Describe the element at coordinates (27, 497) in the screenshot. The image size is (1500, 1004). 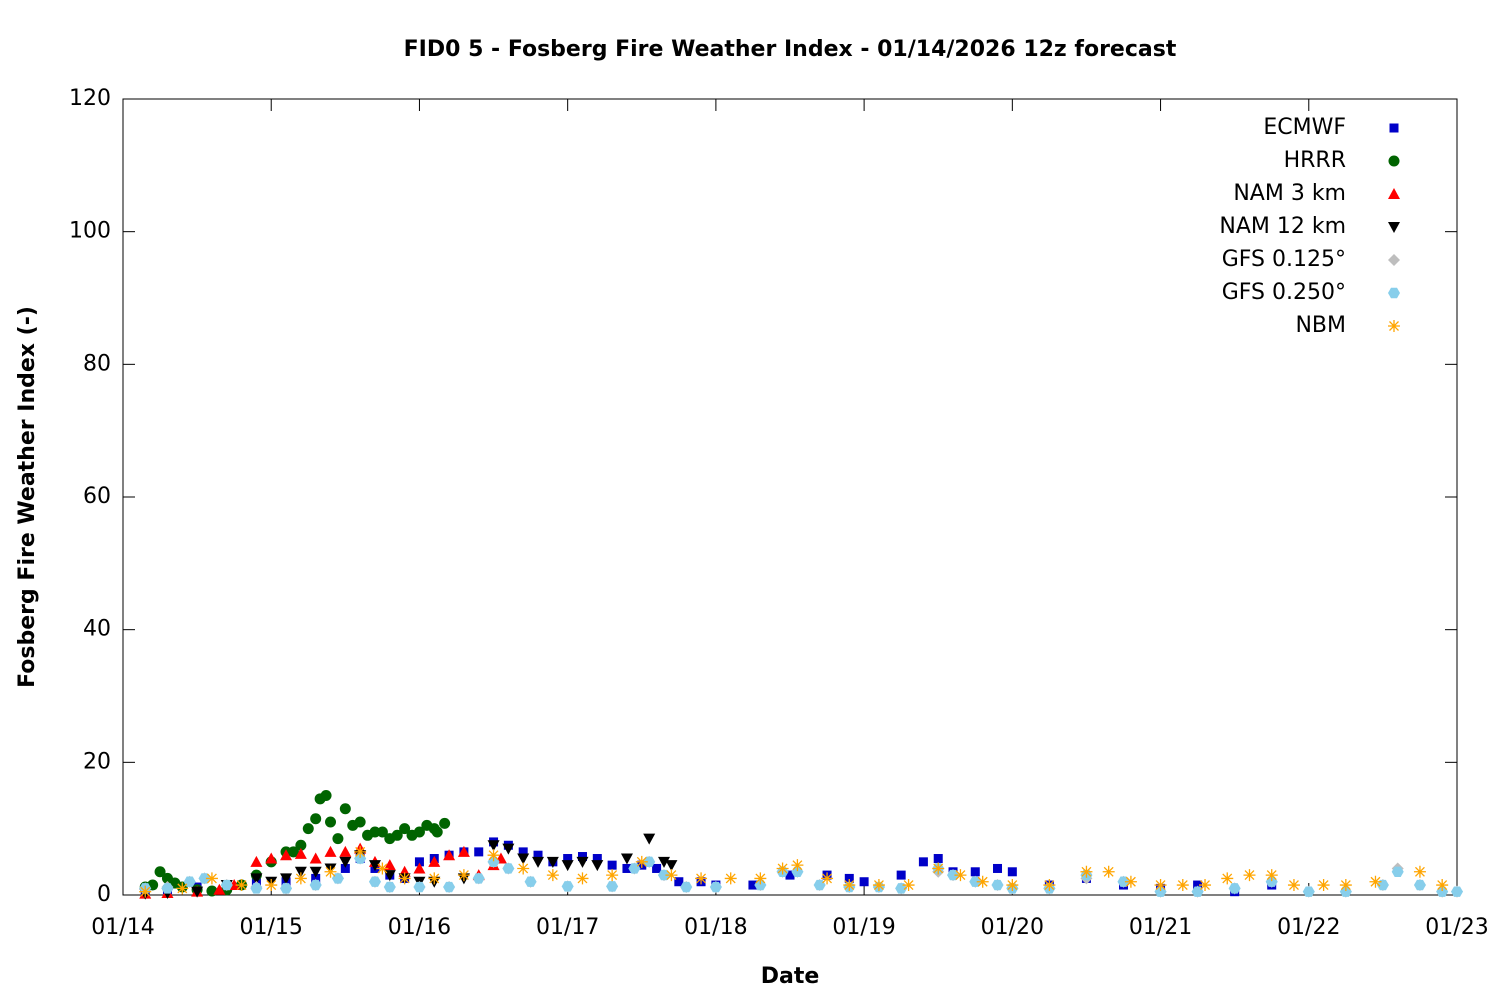
I see `y-axis-label: Fosberg Fire Weather Index (-)` at that location.